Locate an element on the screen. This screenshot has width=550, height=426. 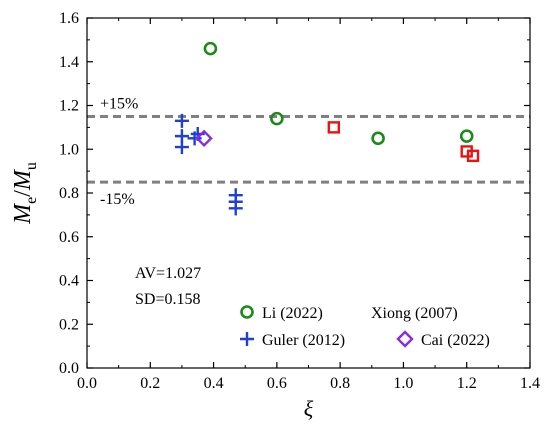
x-tick-label: 0.8 is located at coordinates (340, 383).